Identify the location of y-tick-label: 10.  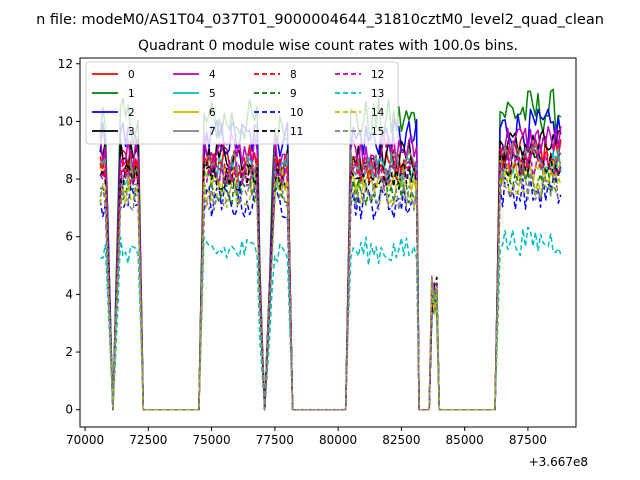
(65, 121).